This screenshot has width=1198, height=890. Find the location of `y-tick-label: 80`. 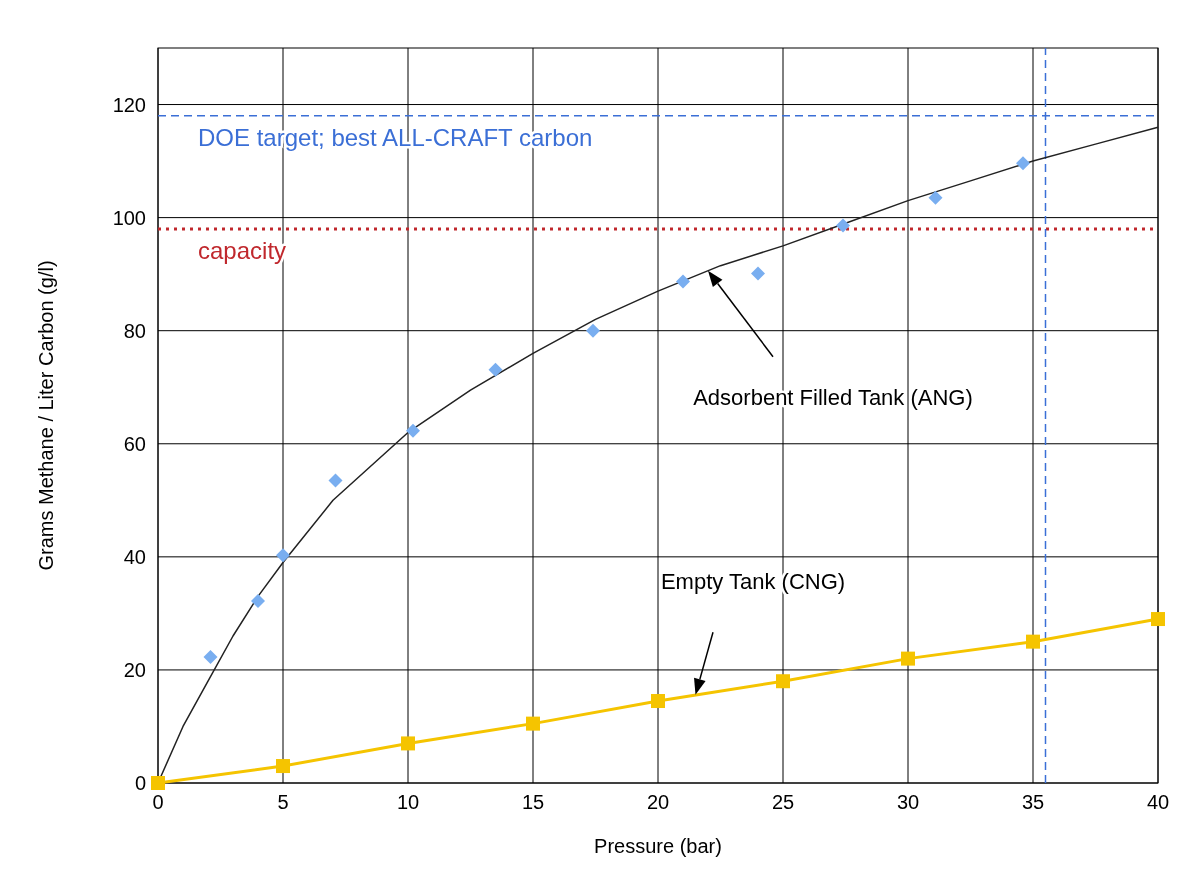

y-tick-label: 80 is located at coordinates (134, 330).